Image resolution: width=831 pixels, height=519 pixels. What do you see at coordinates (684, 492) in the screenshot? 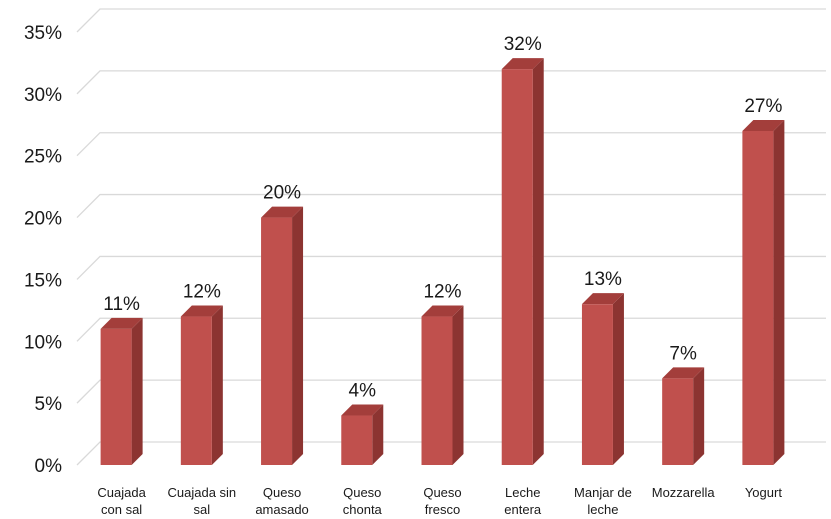
I see `category-label: Mozzarella` at bounding box center [684, 492].